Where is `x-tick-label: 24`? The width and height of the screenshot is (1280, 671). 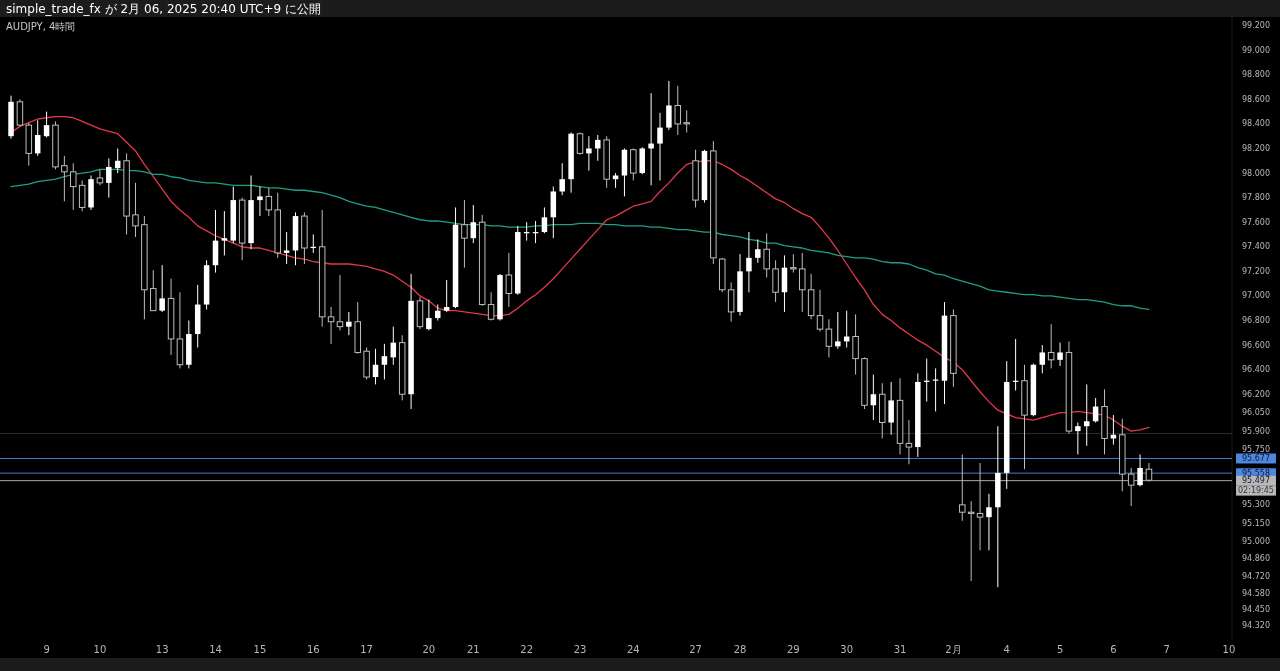
x-tick-label: 24 is located at coordinates (633, 649).